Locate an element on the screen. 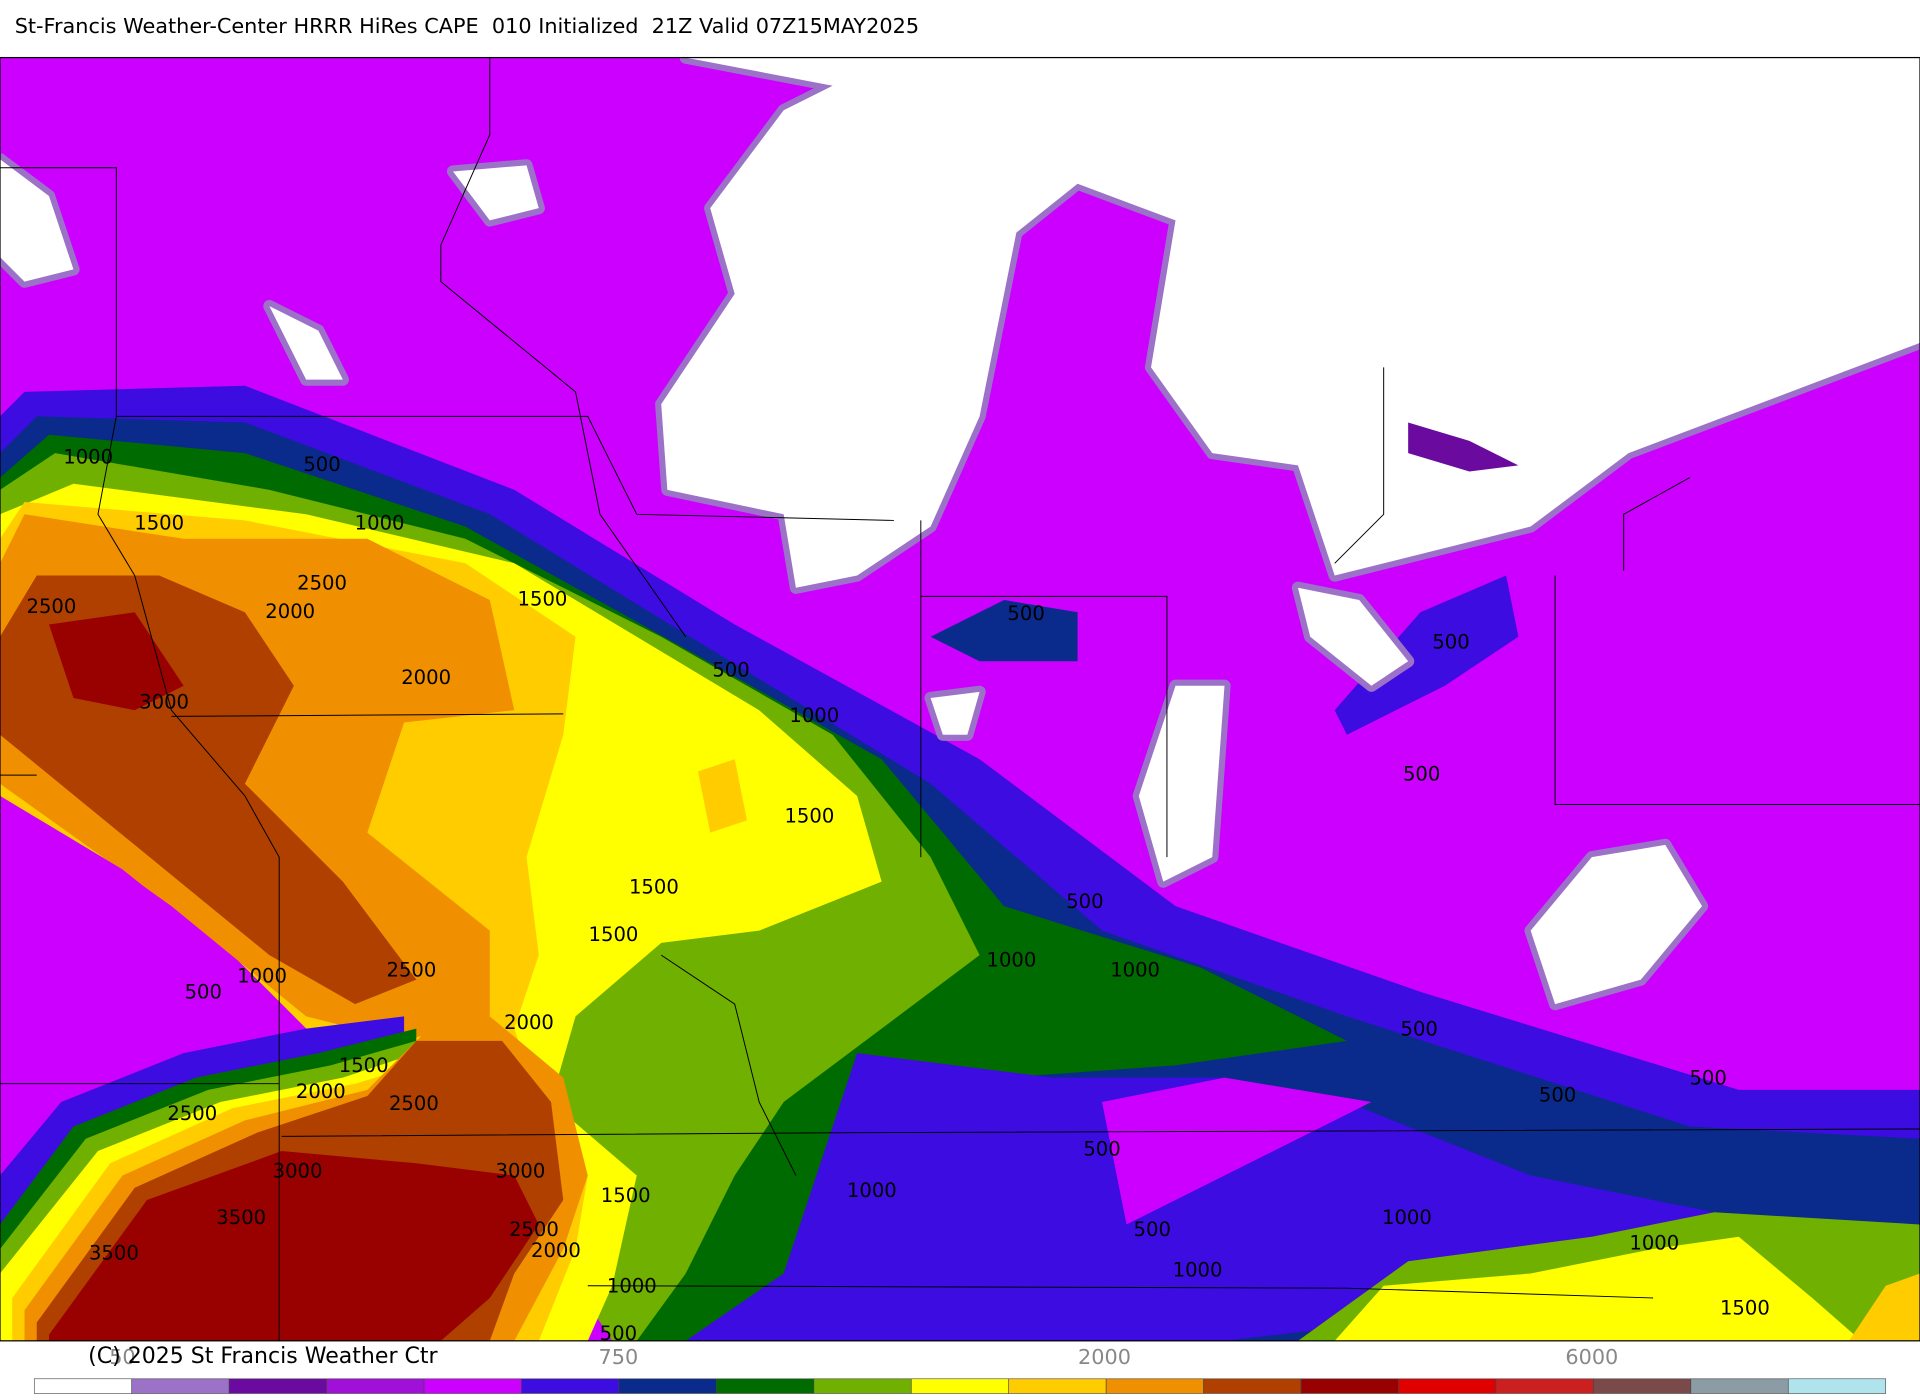 This screenshot has height=1400, width=1920. colorbar-label: 50 is located at coordinates (122, 1357).